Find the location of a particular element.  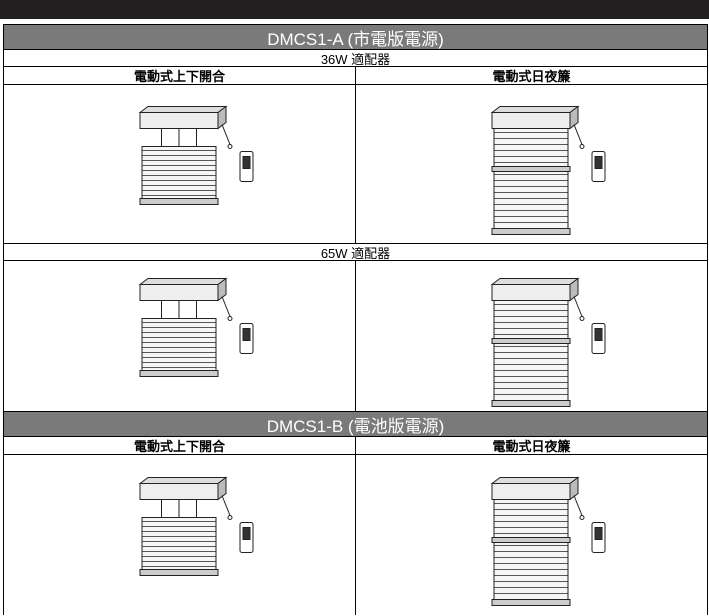

sub-header: 36W 適配器 is located at coordinates (355, 58).